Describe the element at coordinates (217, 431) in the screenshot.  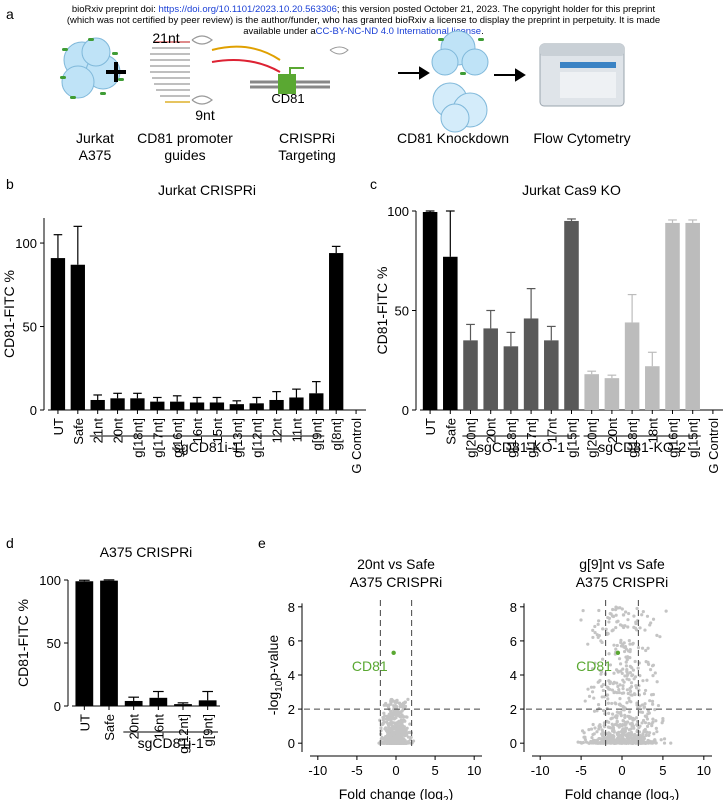
I see `x-tick-label: 15nt` at that location.